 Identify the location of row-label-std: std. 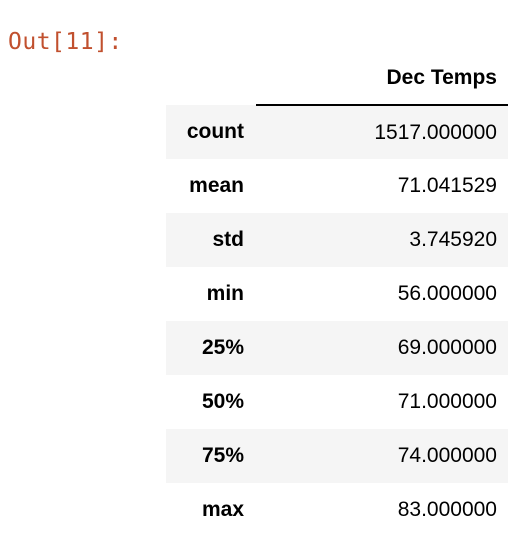
(228, 239).